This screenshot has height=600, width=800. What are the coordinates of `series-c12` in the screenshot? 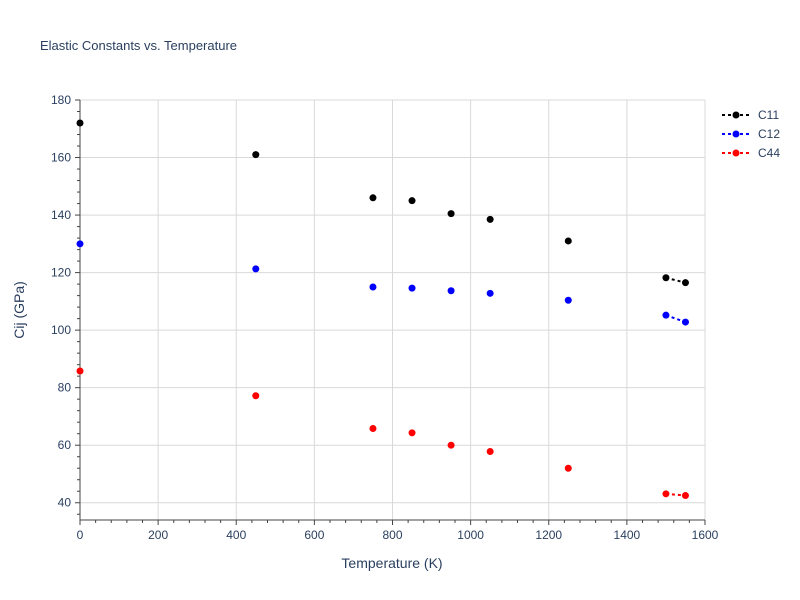 It's located at (382, 283).